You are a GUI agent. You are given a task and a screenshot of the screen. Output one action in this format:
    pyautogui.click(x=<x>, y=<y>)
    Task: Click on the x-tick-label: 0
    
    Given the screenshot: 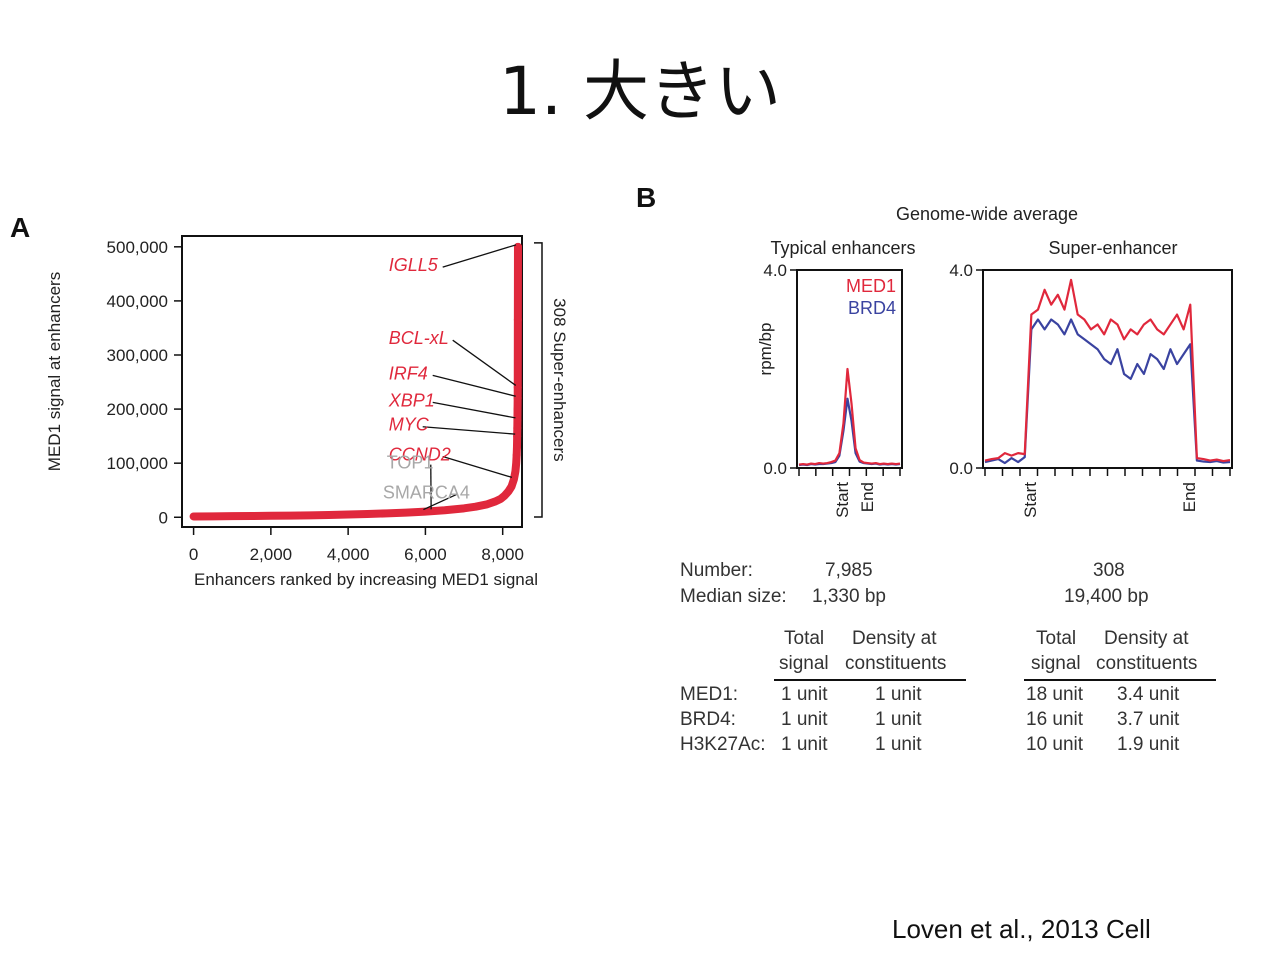 What is the action you would take?
    pyautogui.click(x=193, y=554)
    